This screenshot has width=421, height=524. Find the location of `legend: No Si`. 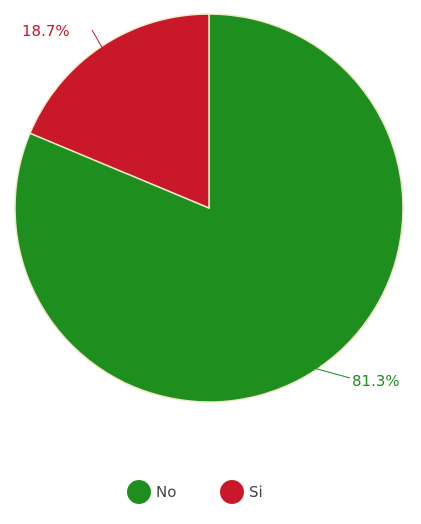

legend: No Si is located at coordinates (195, 492).